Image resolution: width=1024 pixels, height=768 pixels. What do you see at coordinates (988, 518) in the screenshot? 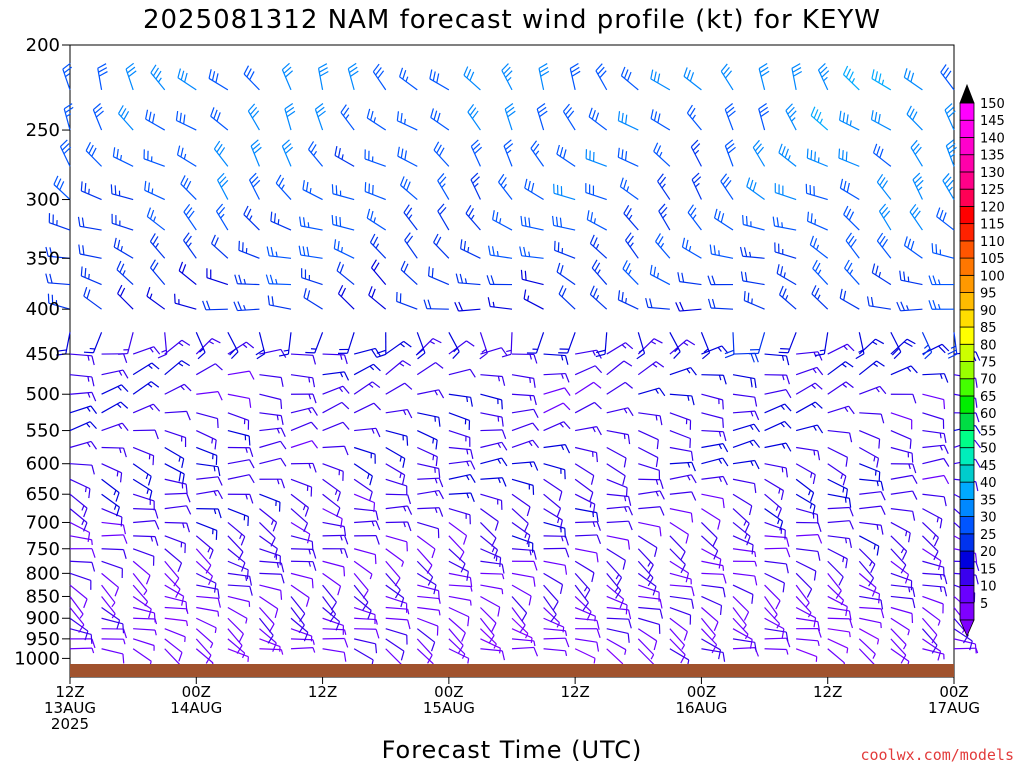
I see `colorbar-label: 30` at bounding box center [988, 518].